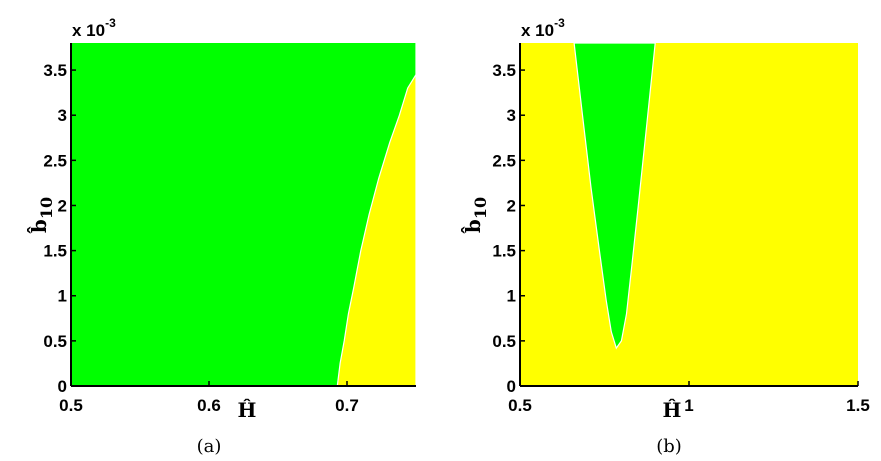 The image size is (881, 461). What do you see at coordinates (504, 341) in the screenshot?
I see `panel-b-y-tick-label: 0.5` at bounding box center [504, 341].